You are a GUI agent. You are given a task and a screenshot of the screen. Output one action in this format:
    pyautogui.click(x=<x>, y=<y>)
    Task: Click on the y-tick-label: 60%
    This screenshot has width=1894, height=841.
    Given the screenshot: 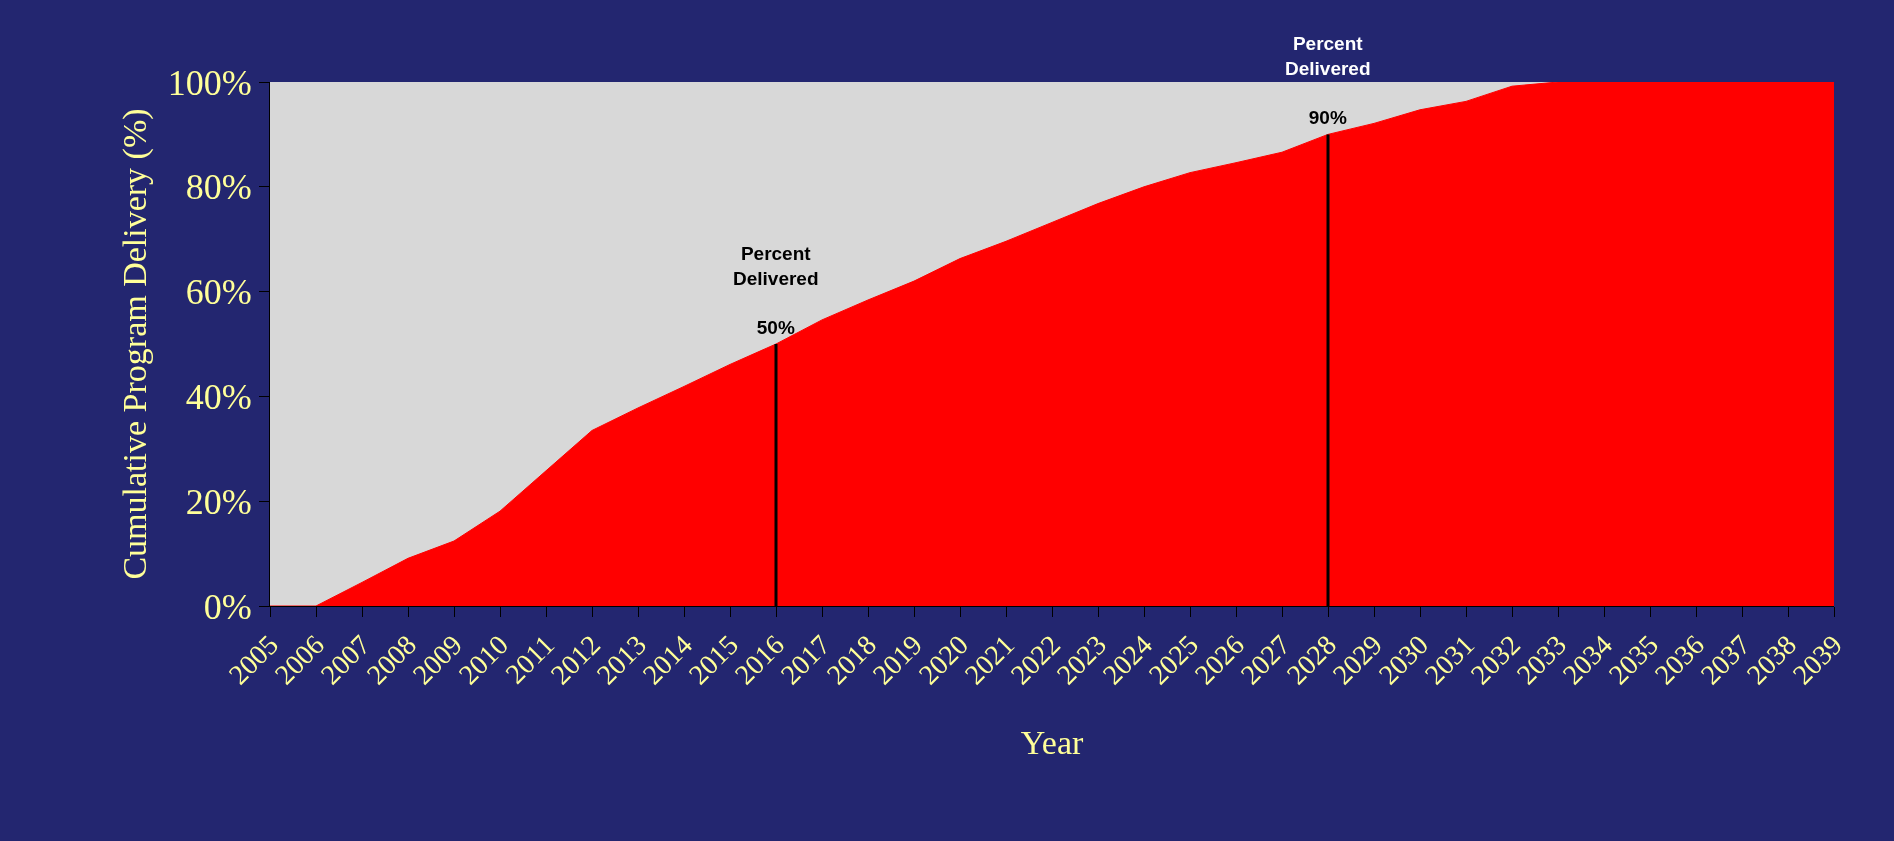 What is the action you would take?
    pyautogui.click(x=218, y=292)
    